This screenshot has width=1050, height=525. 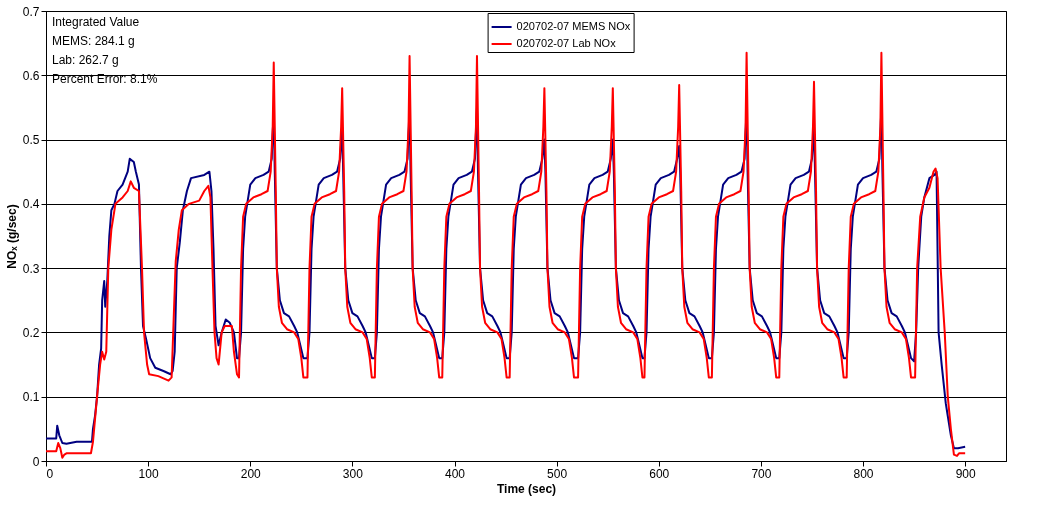 What do you see at coordinates (353, 473) in the screenshot?
I see `x-tick-label: 300` at bounding box center [353, 473].